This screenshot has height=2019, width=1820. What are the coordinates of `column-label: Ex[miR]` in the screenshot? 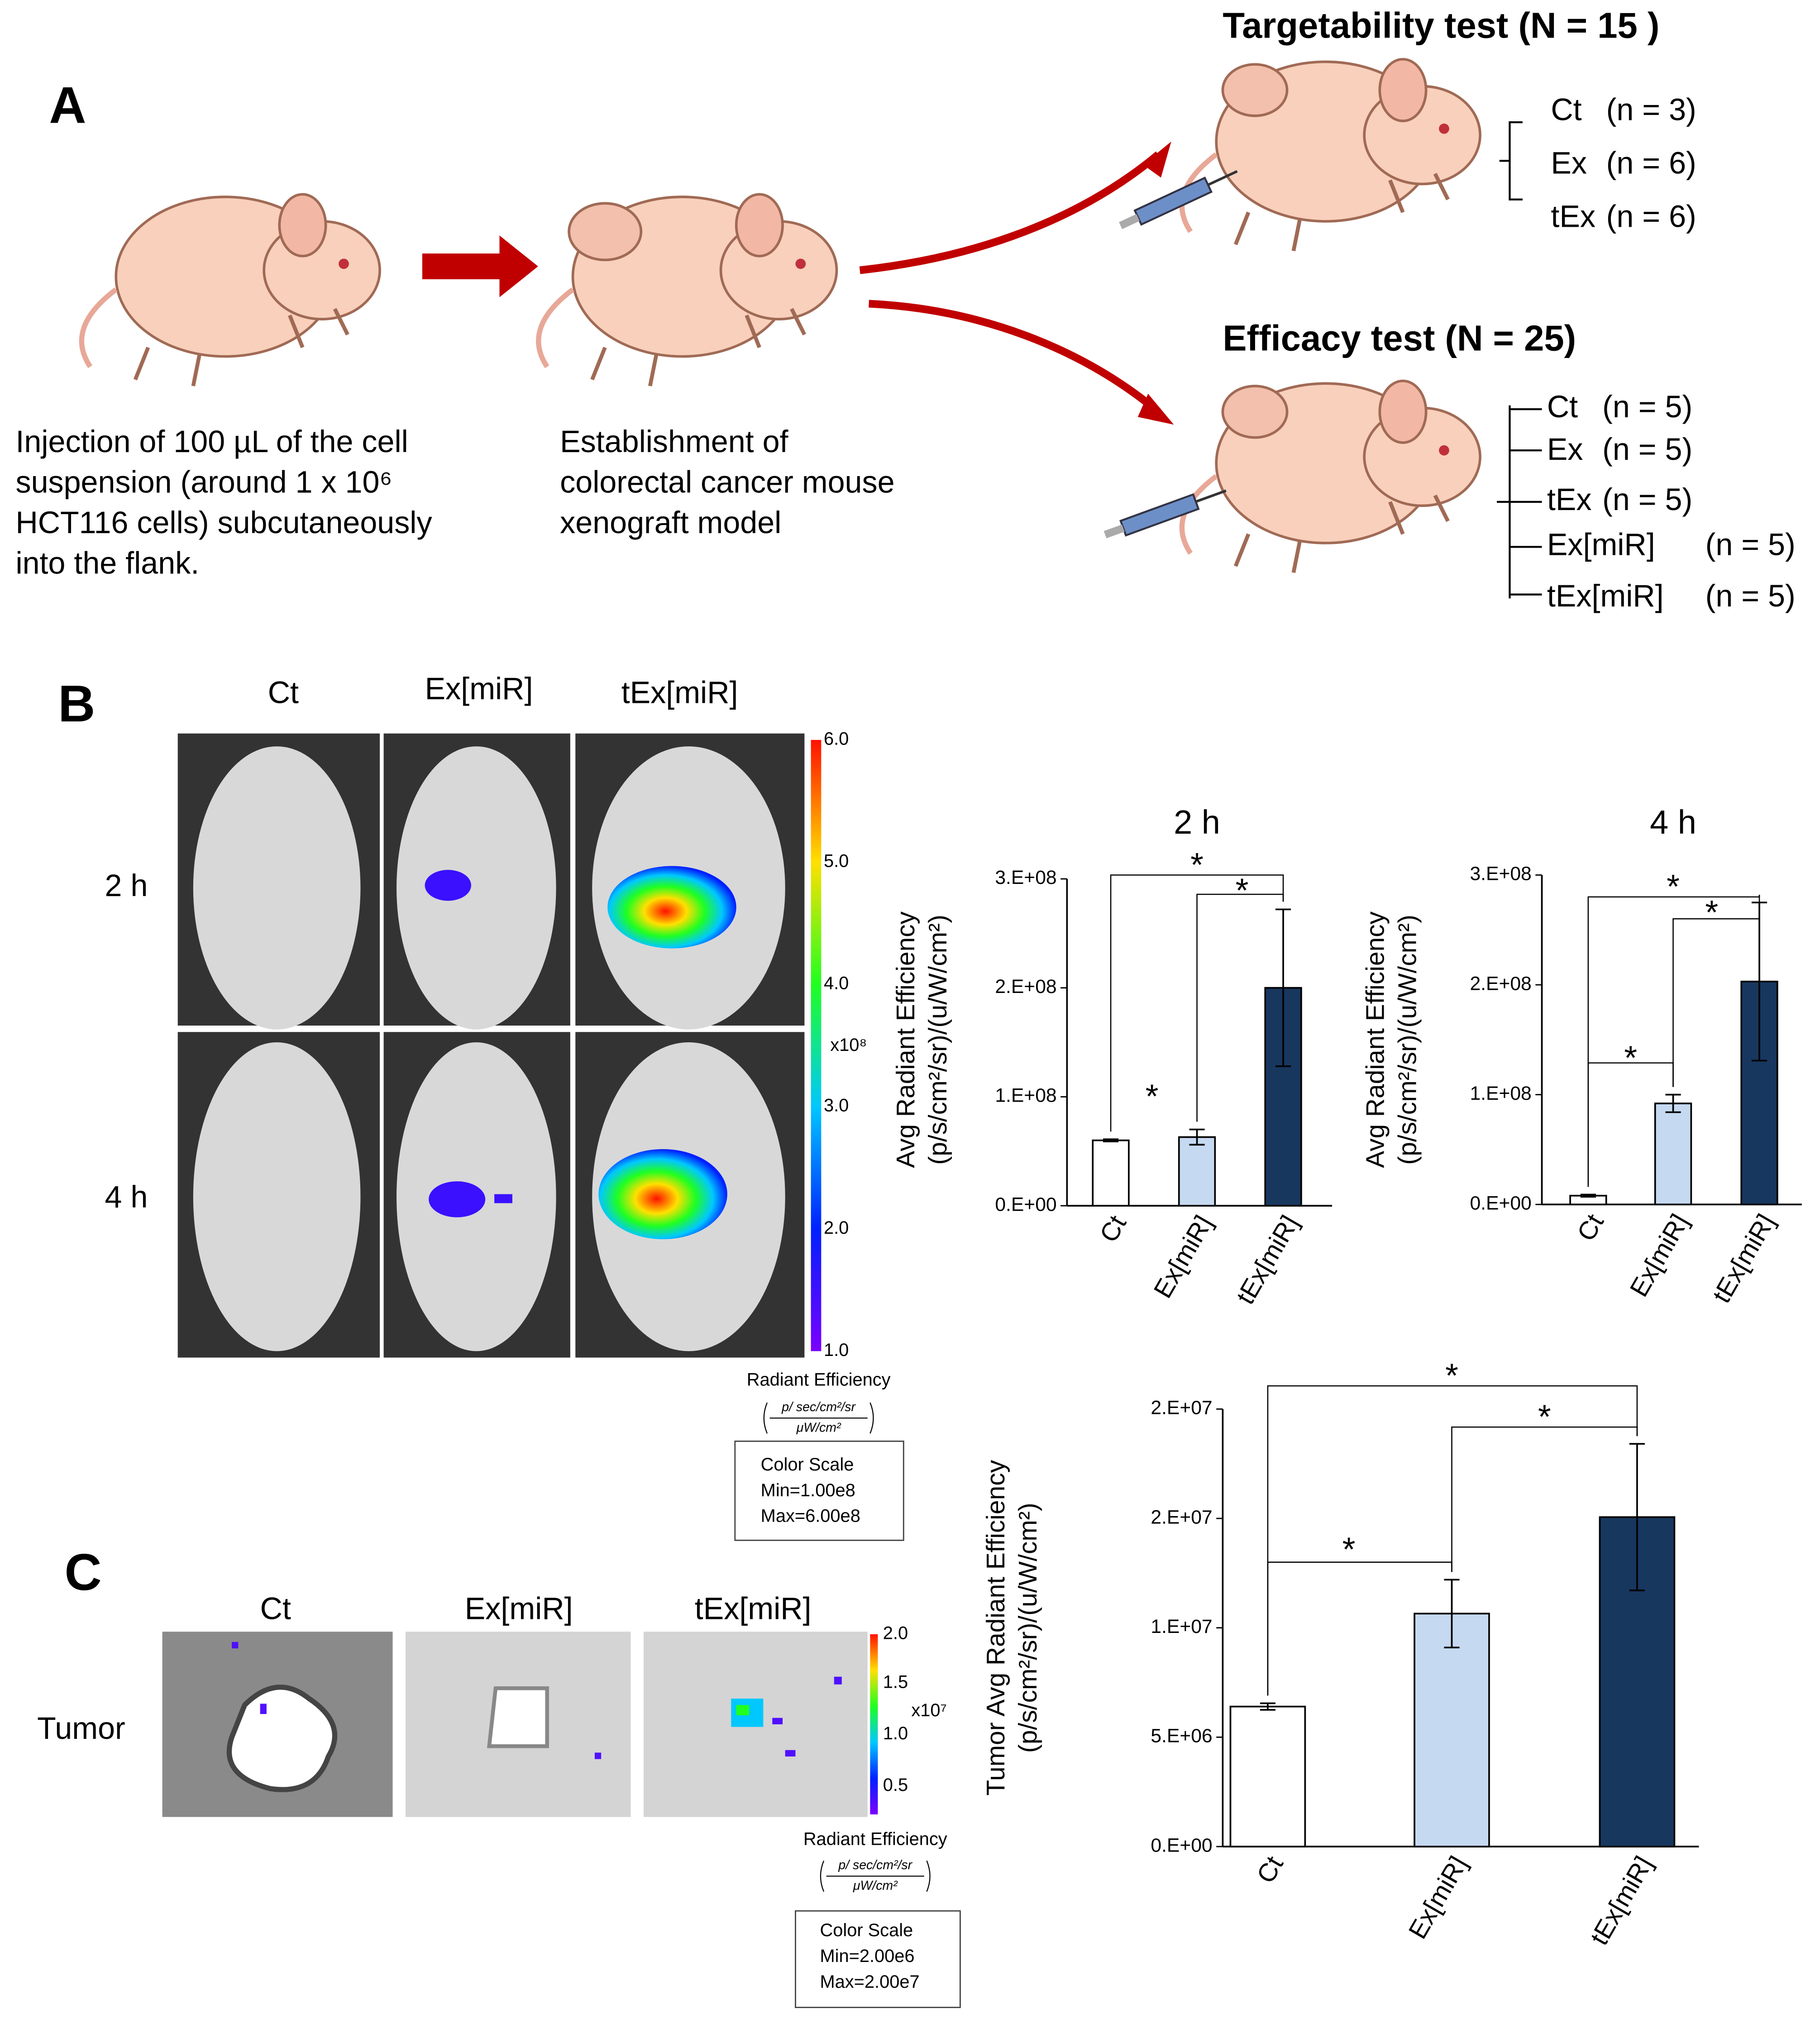 It's located at (519, 1609).